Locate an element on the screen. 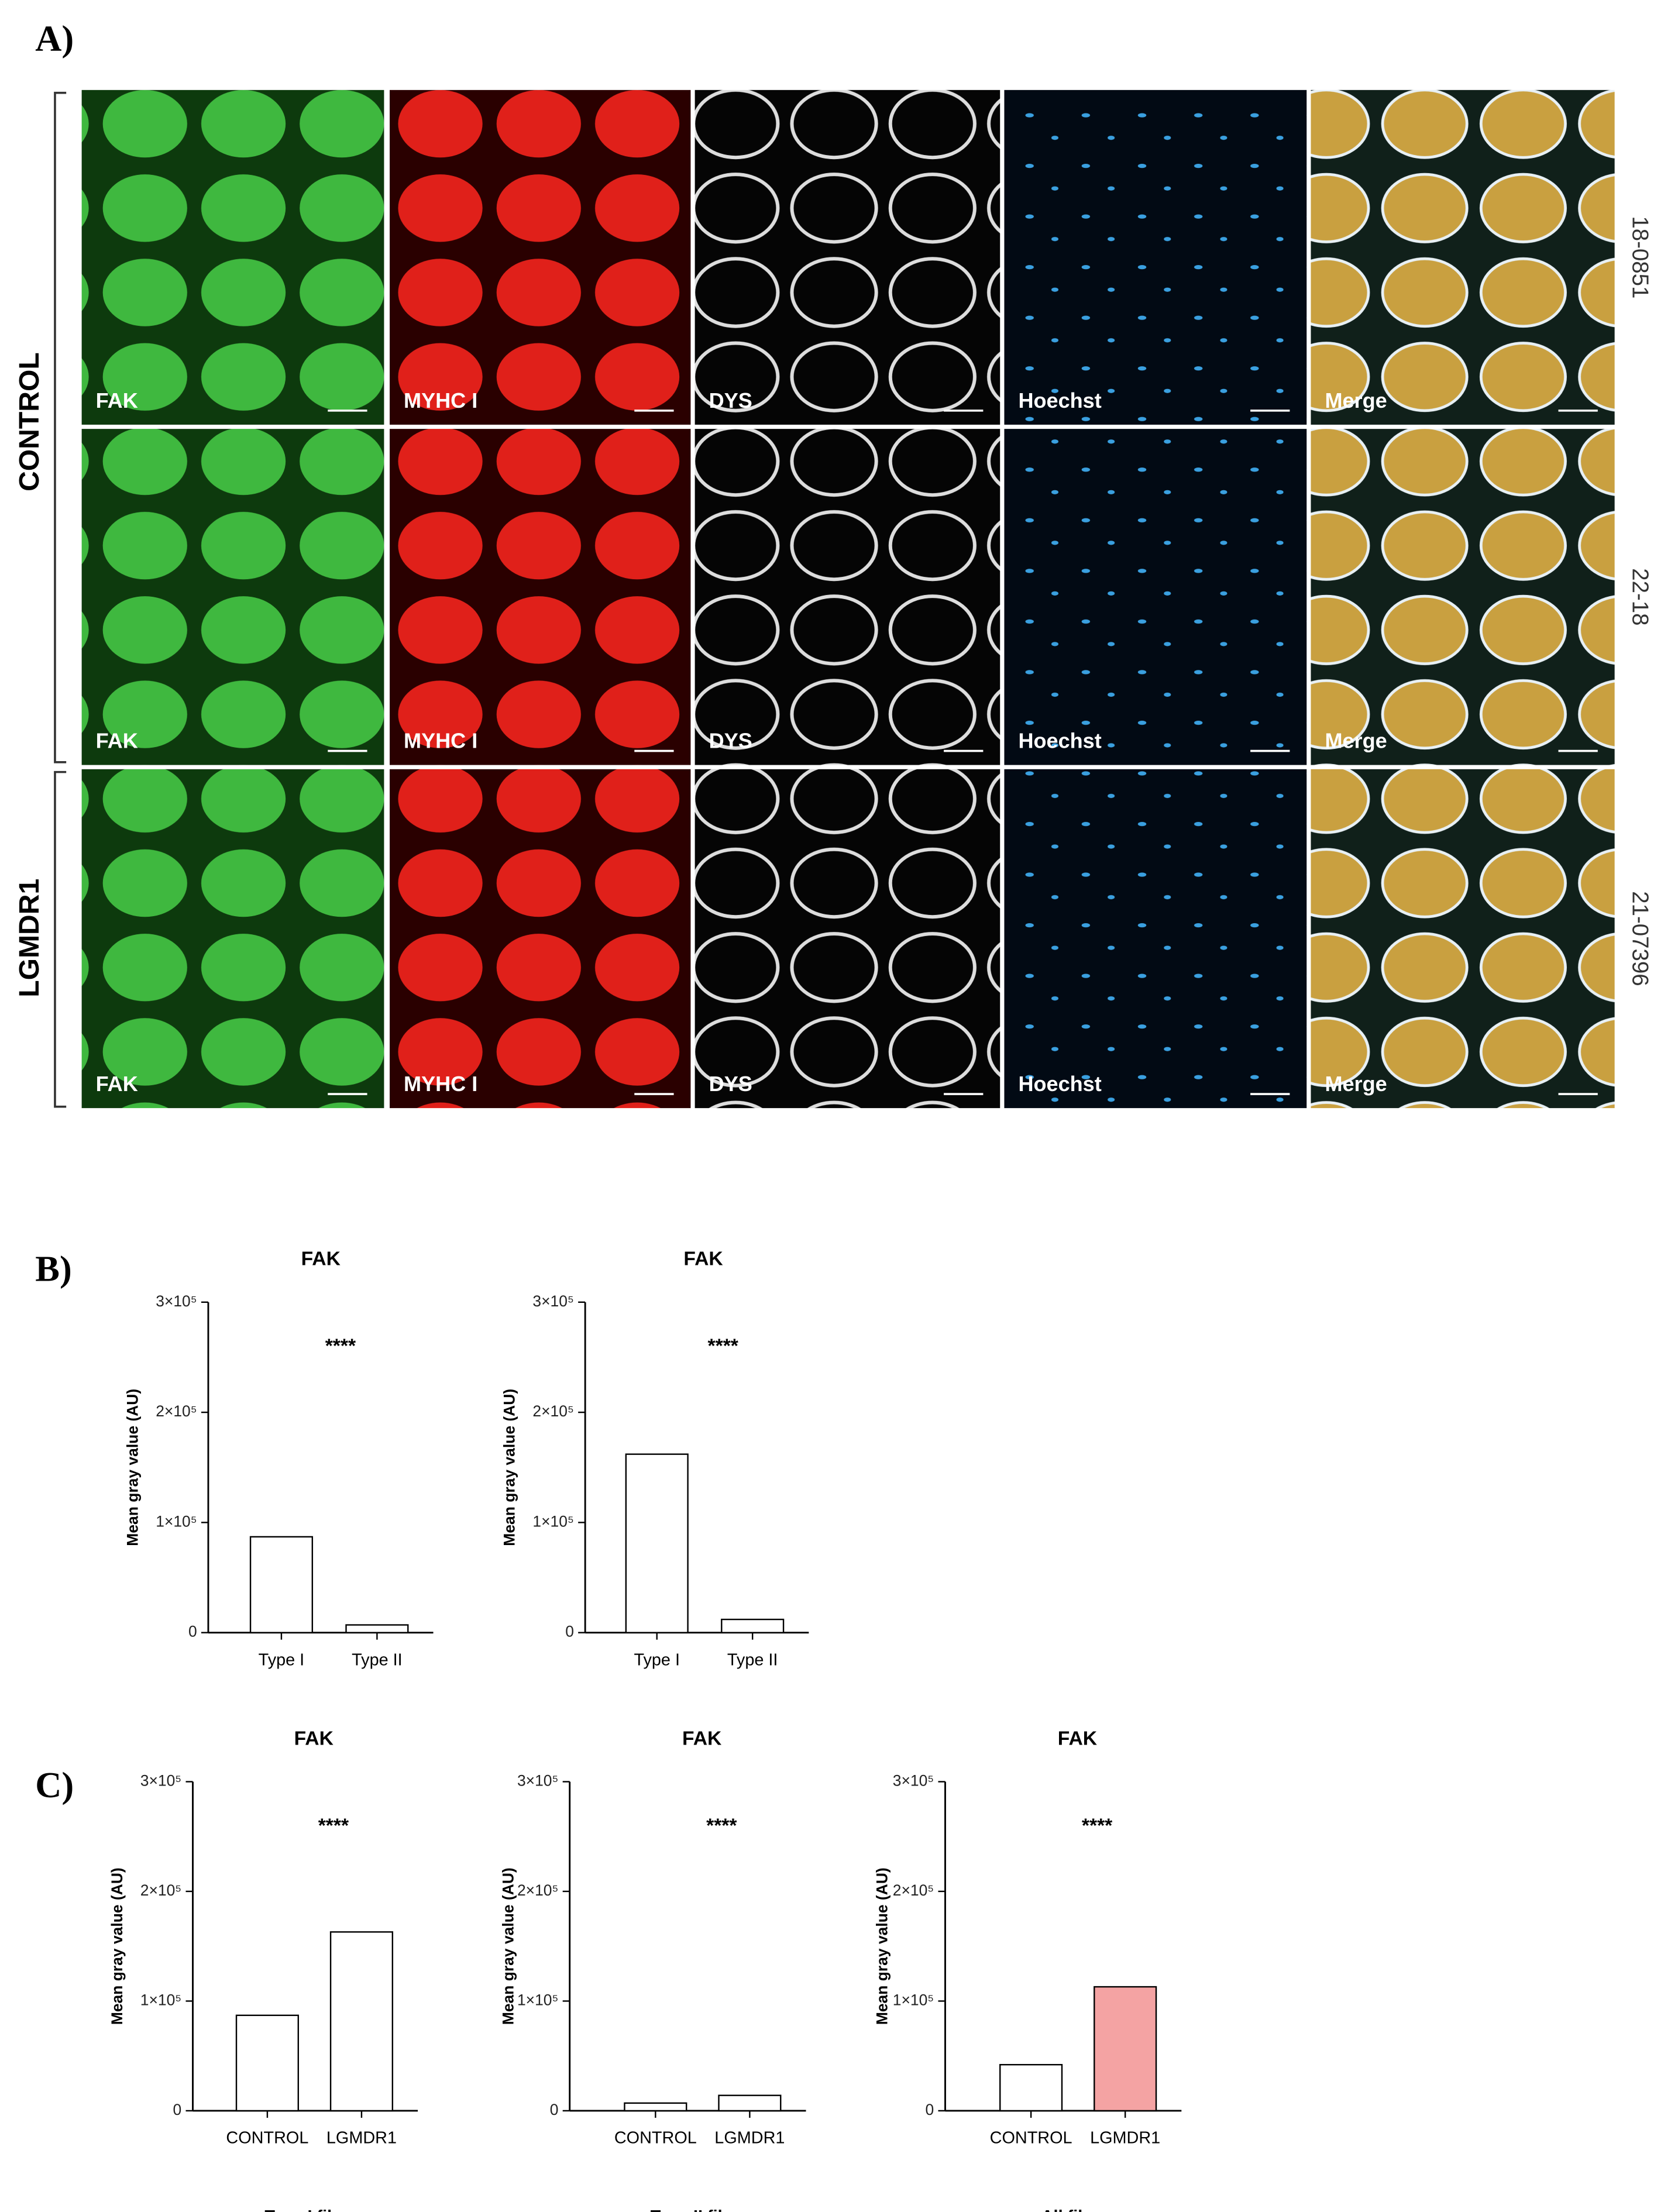 Image resolution: width=1671 pixels, height=2212 pixels. panel-label: B) is located at coordinates (53, 1269).